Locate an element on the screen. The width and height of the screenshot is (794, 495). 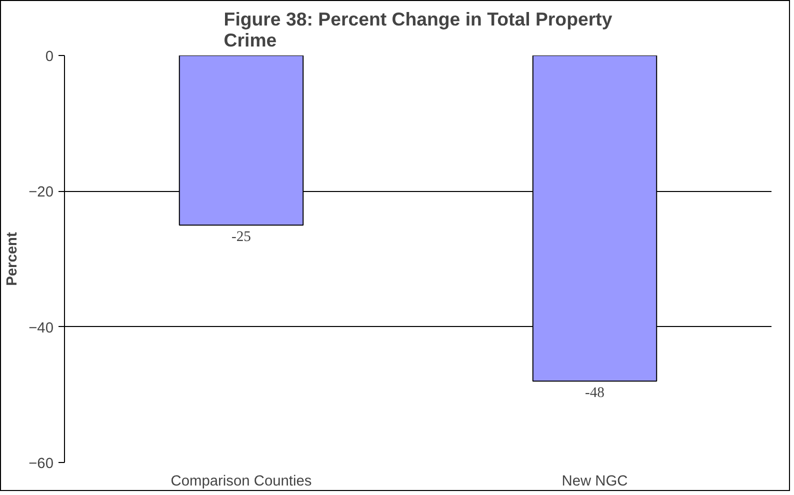
y-tick-label: −60 is located at coordinates (41, 464).